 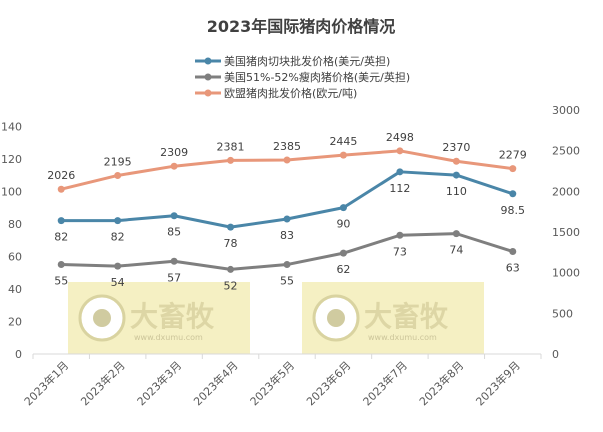 What do you see at coordinates (287, 235) in the screenshot?
I see `data-label: 83` at bounding box center [287, 235].